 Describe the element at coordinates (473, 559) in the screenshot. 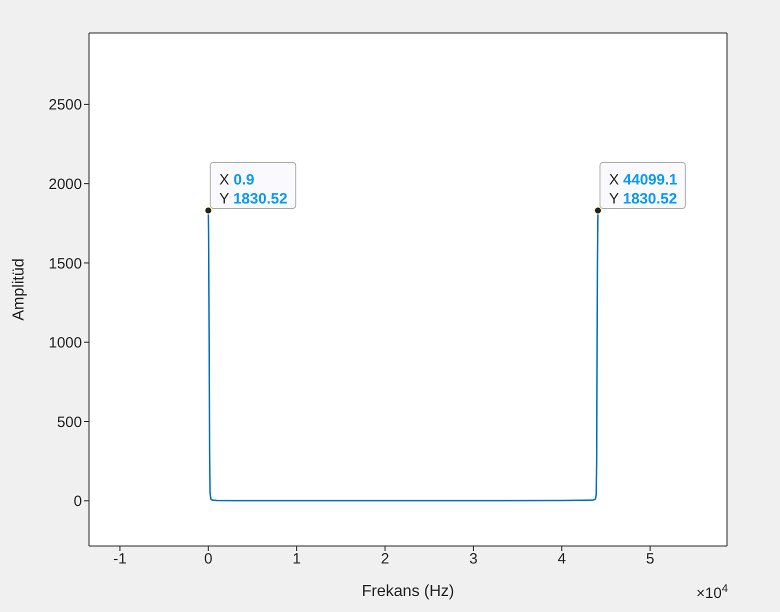

I see `x-tick-label: 3` at that location.